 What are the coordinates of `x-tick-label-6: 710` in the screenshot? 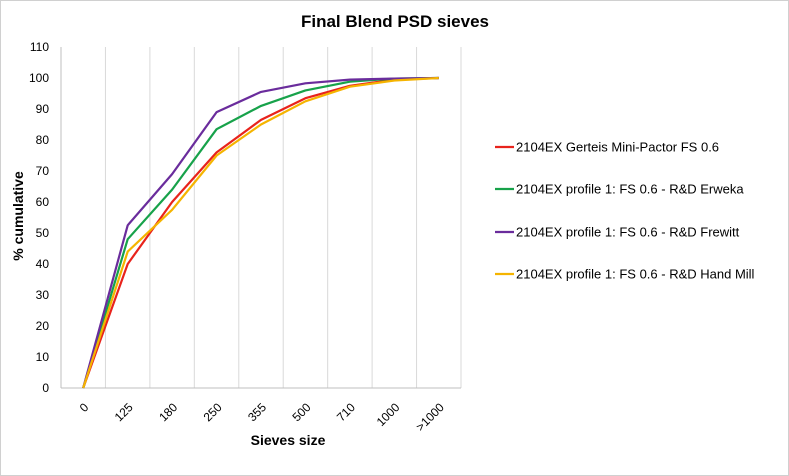 It's located at (346, 412).